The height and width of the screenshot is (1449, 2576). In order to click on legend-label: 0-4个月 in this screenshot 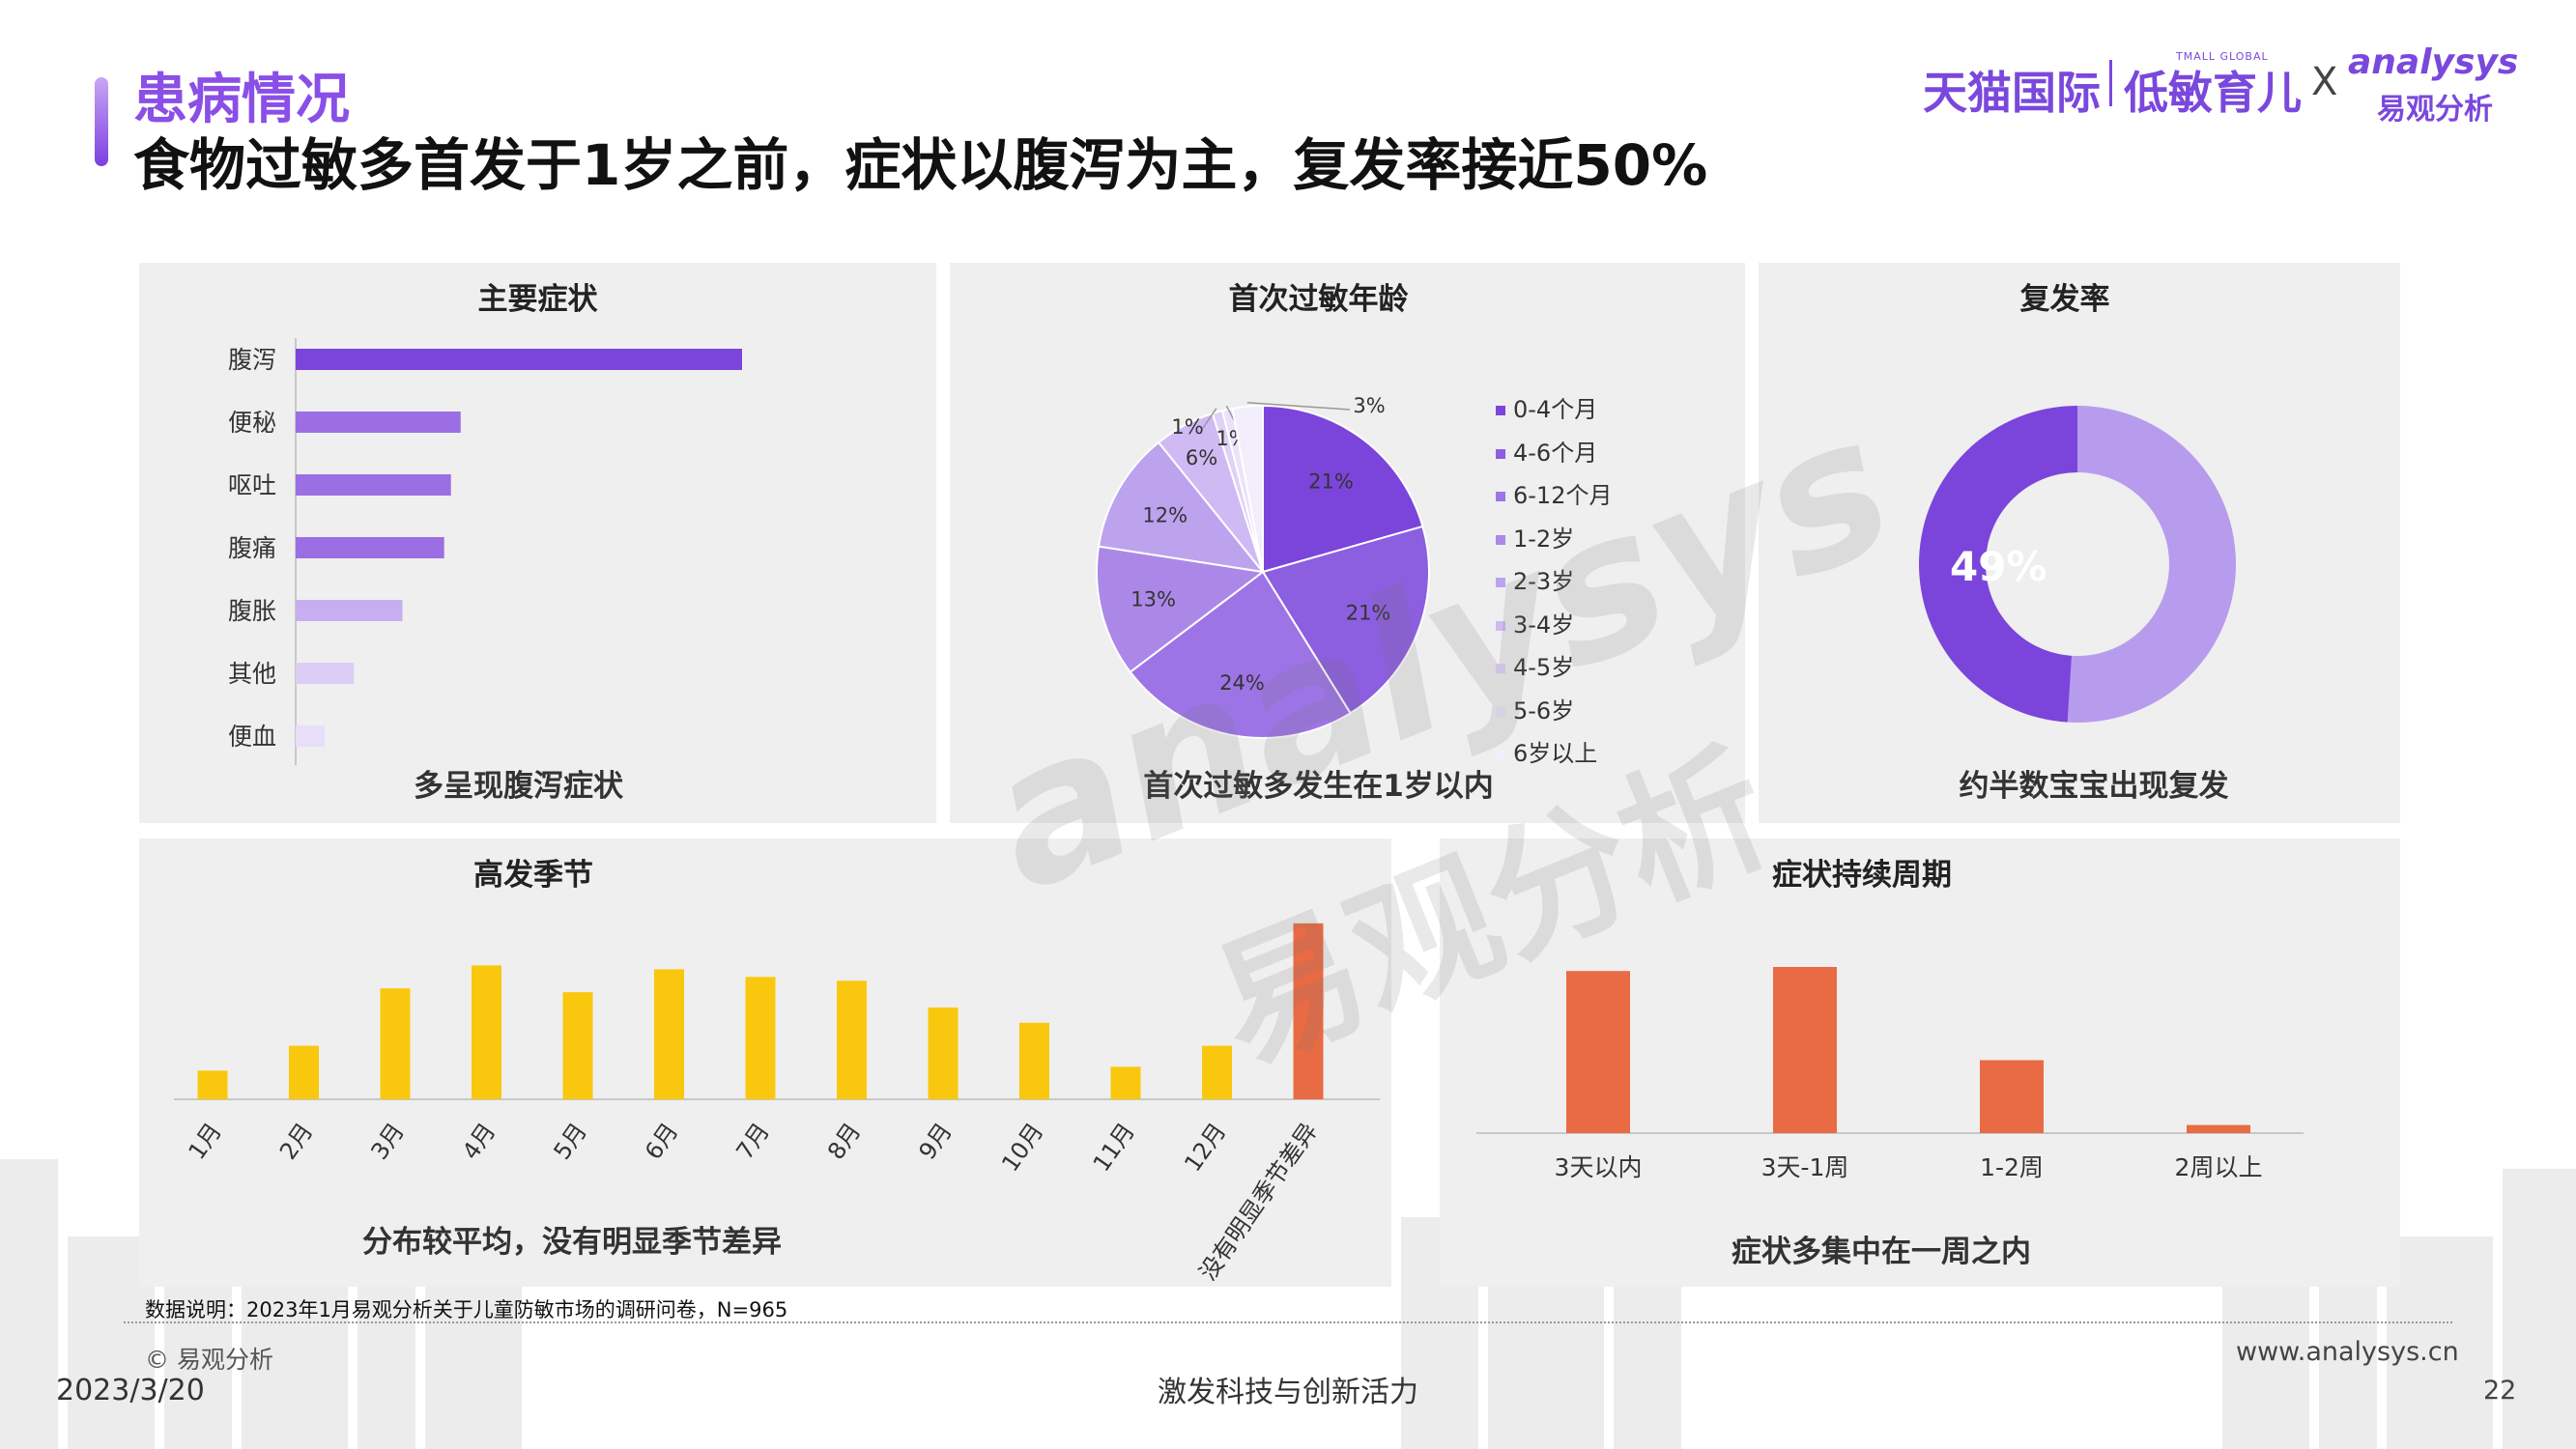, I will do `click(1556, 409)`.